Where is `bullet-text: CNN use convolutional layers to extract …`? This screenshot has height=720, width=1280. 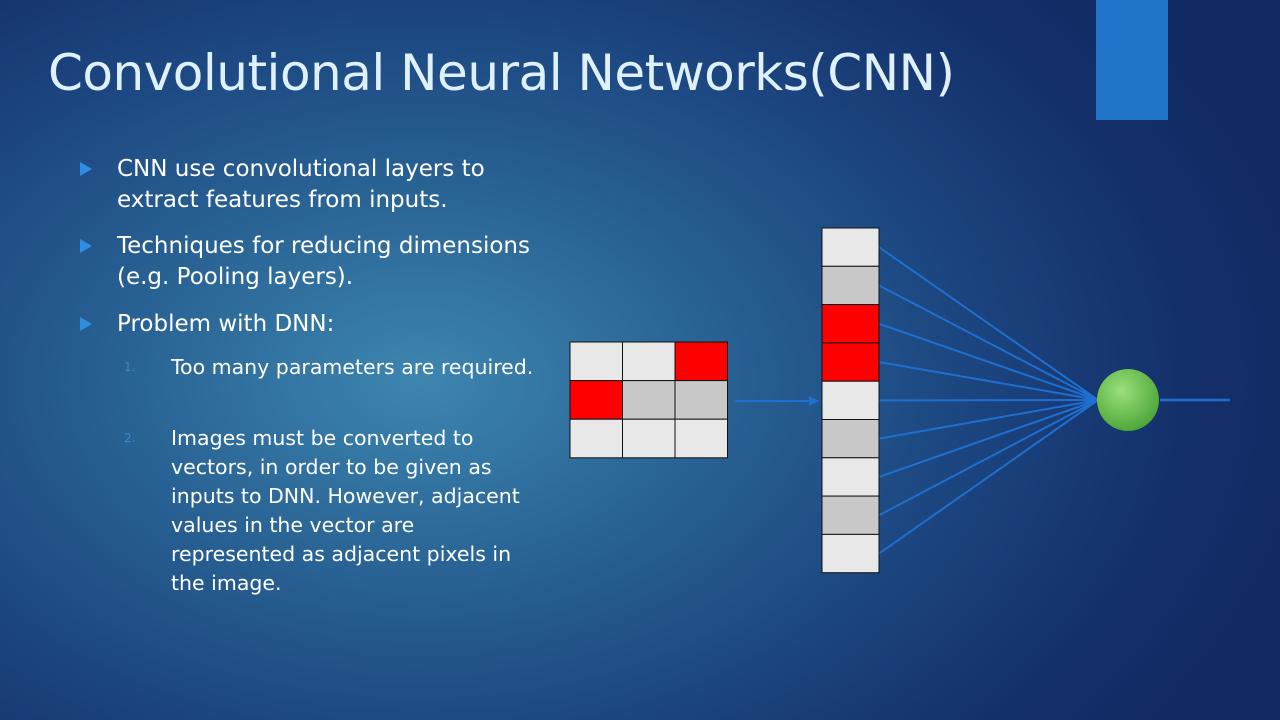
bullet-text: CNN use convolutional layers to extract … is located at coordinates (301, 184).